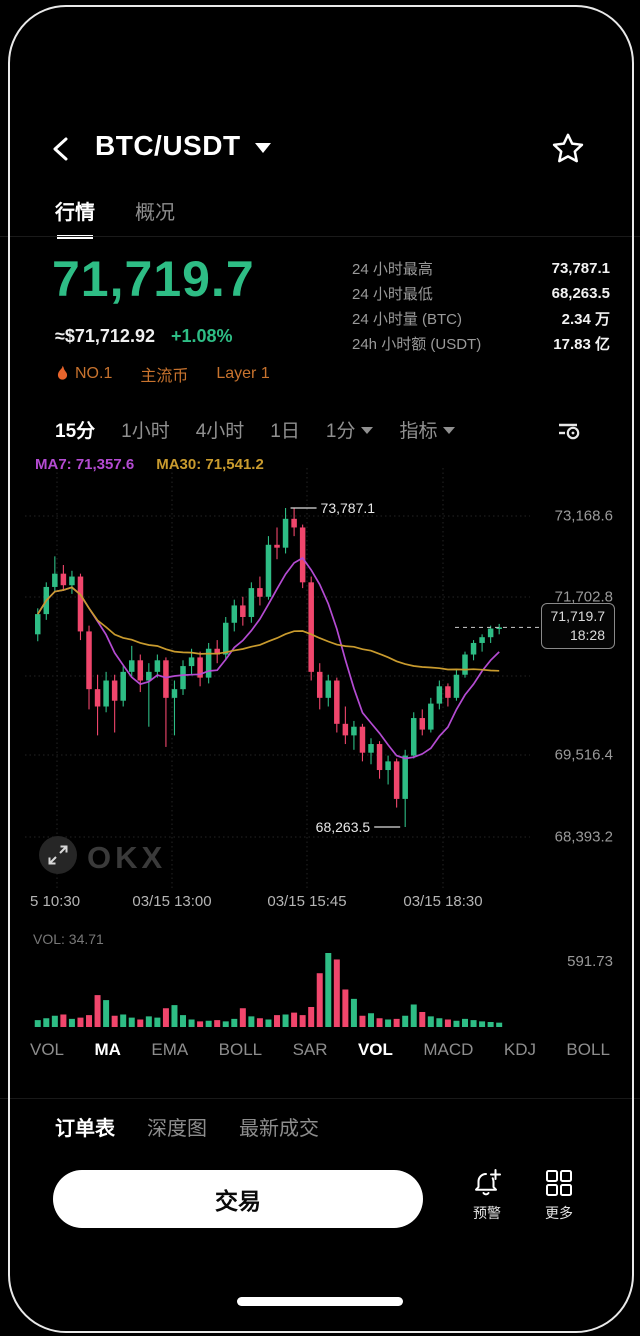 This screenshot has width=640, height=1336. Describe the element at coordinates (47, 1049) in the screenshot. I see `indicator-tab-vol-0: VOL` at that location.